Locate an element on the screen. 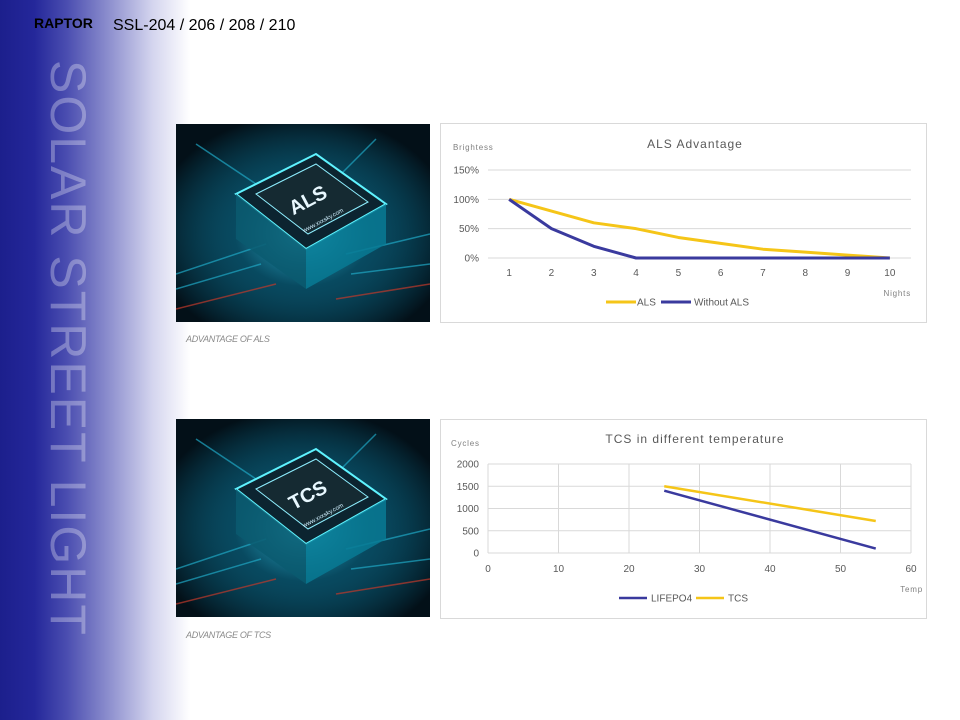 This screenshot has height=720, width=960. x-tick-label: 40 is located at coordinates (770, 569).